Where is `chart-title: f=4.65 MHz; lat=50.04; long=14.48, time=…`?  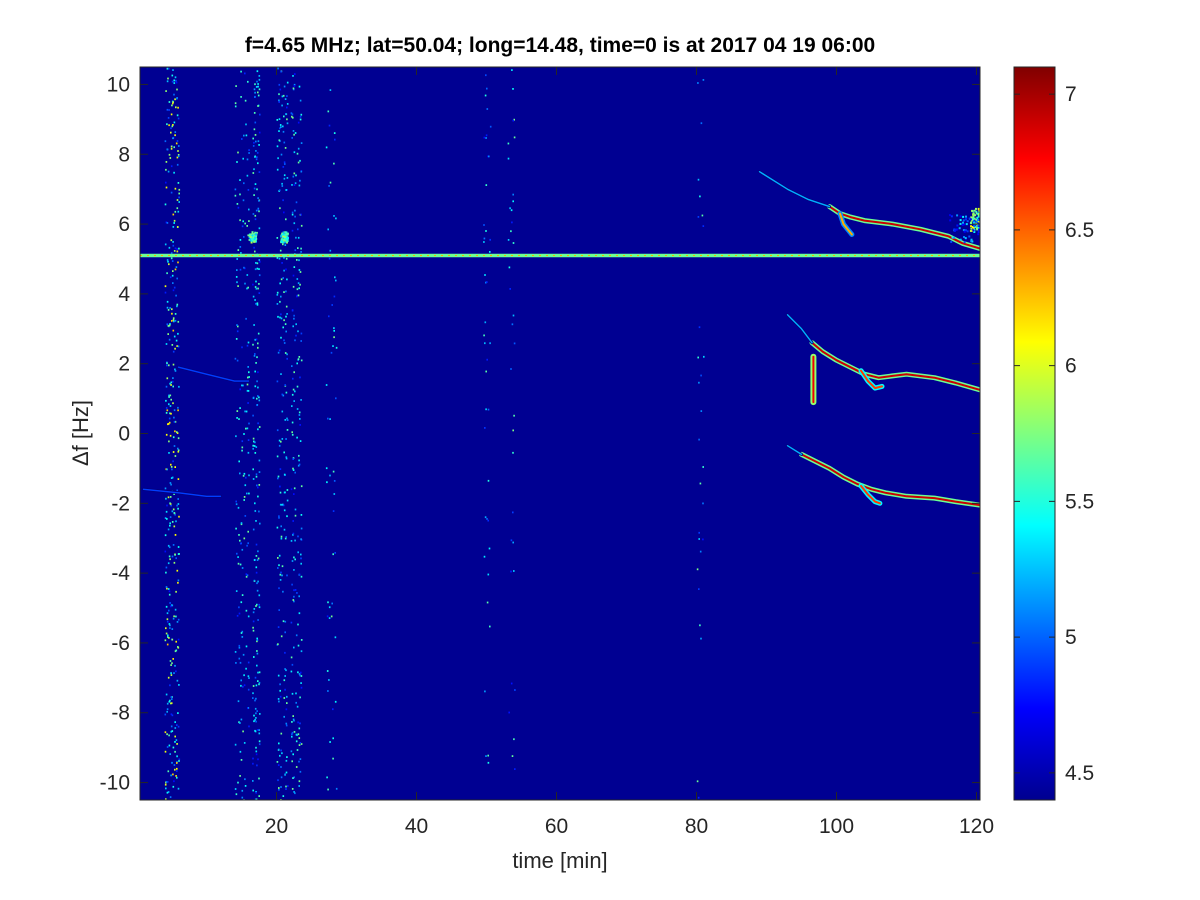 chart-title: f=4.65 MHz; lat=50.04; long=14.48, time=… is located at coordinates (560, 45).